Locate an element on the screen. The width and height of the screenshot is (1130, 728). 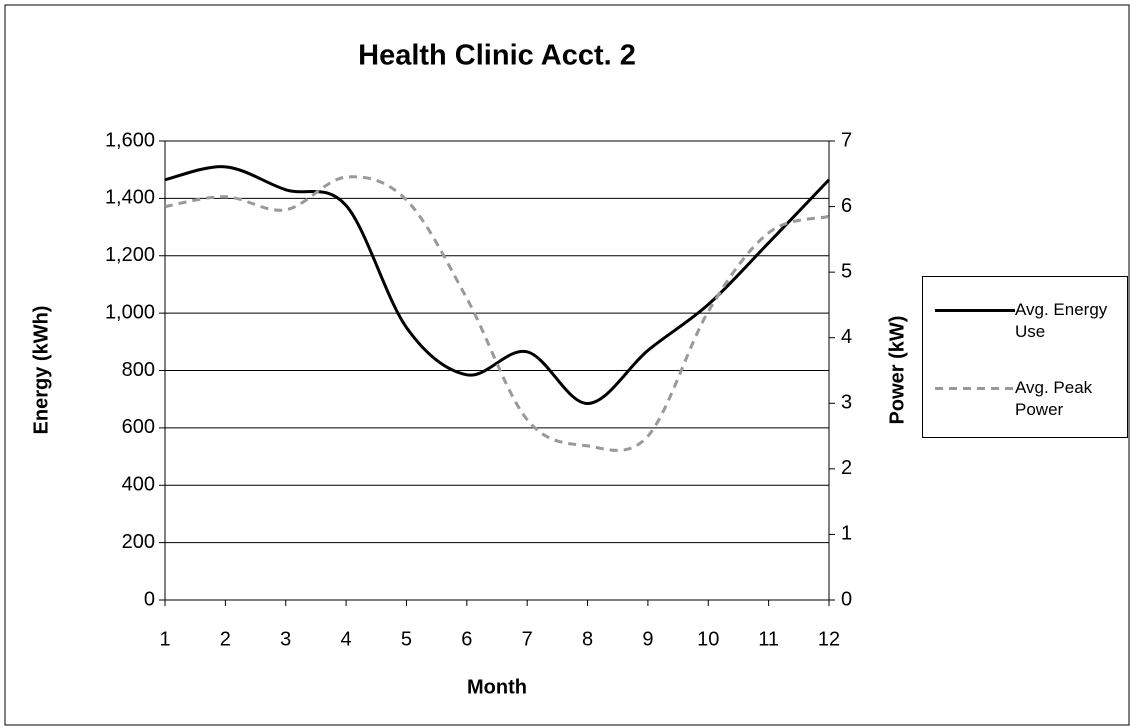
y-tick-label: 800 is located at coordinates (138, 370).